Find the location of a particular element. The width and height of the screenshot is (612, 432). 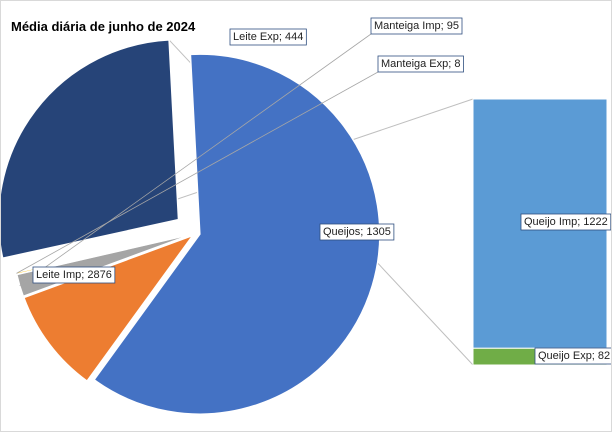

data-label-text: Queijos; 1305 is located at coordinates (357, 232).